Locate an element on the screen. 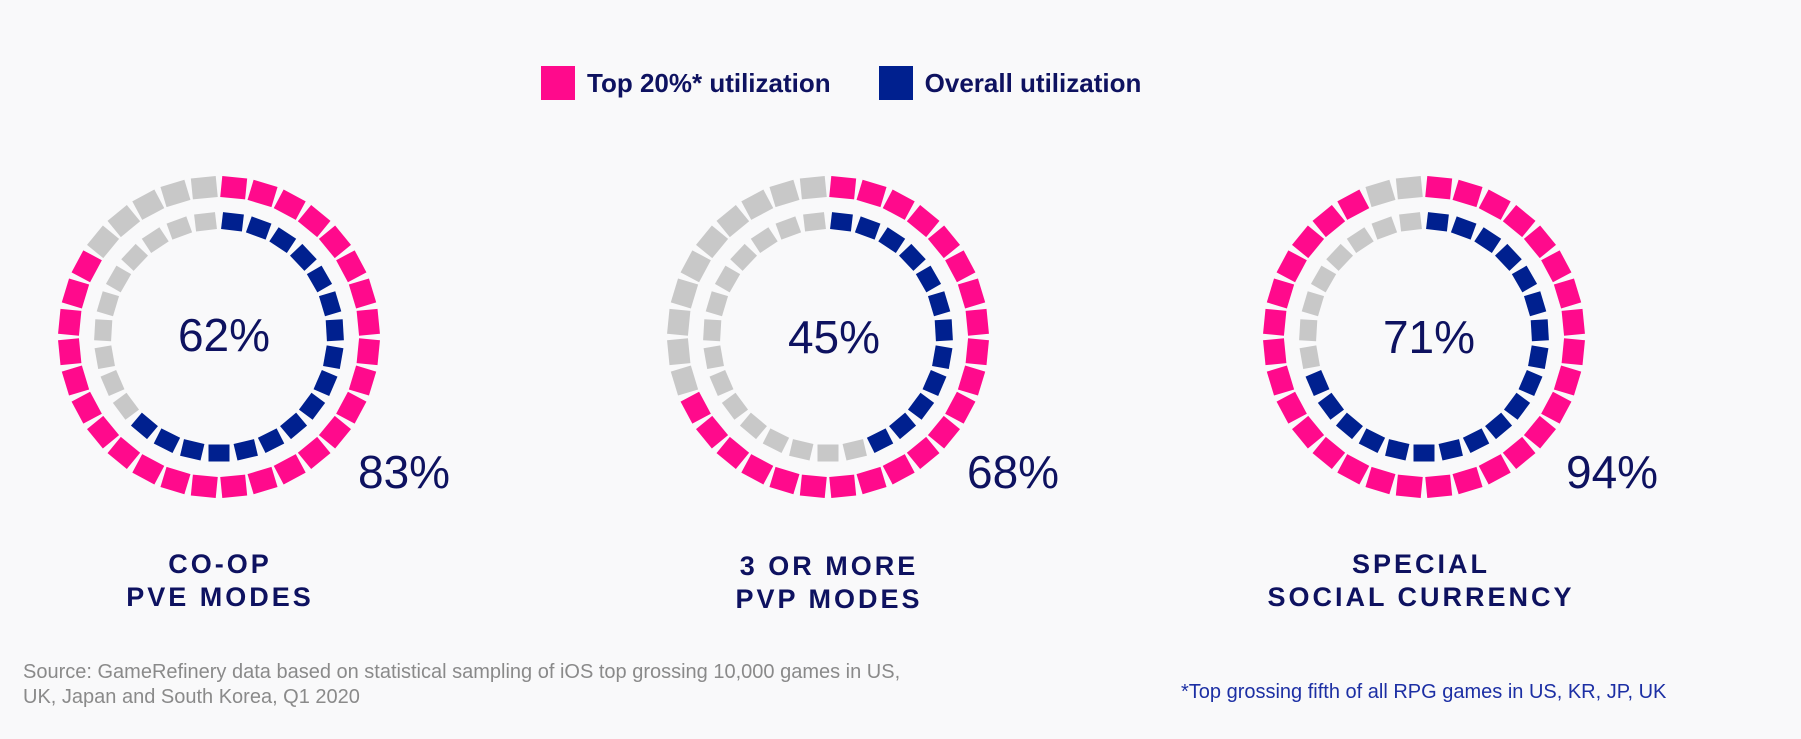 Image resolution: width=1801 pixels, height=739 pixels. chart-1-overall-value: 62% is located at coordinates (224, 335).